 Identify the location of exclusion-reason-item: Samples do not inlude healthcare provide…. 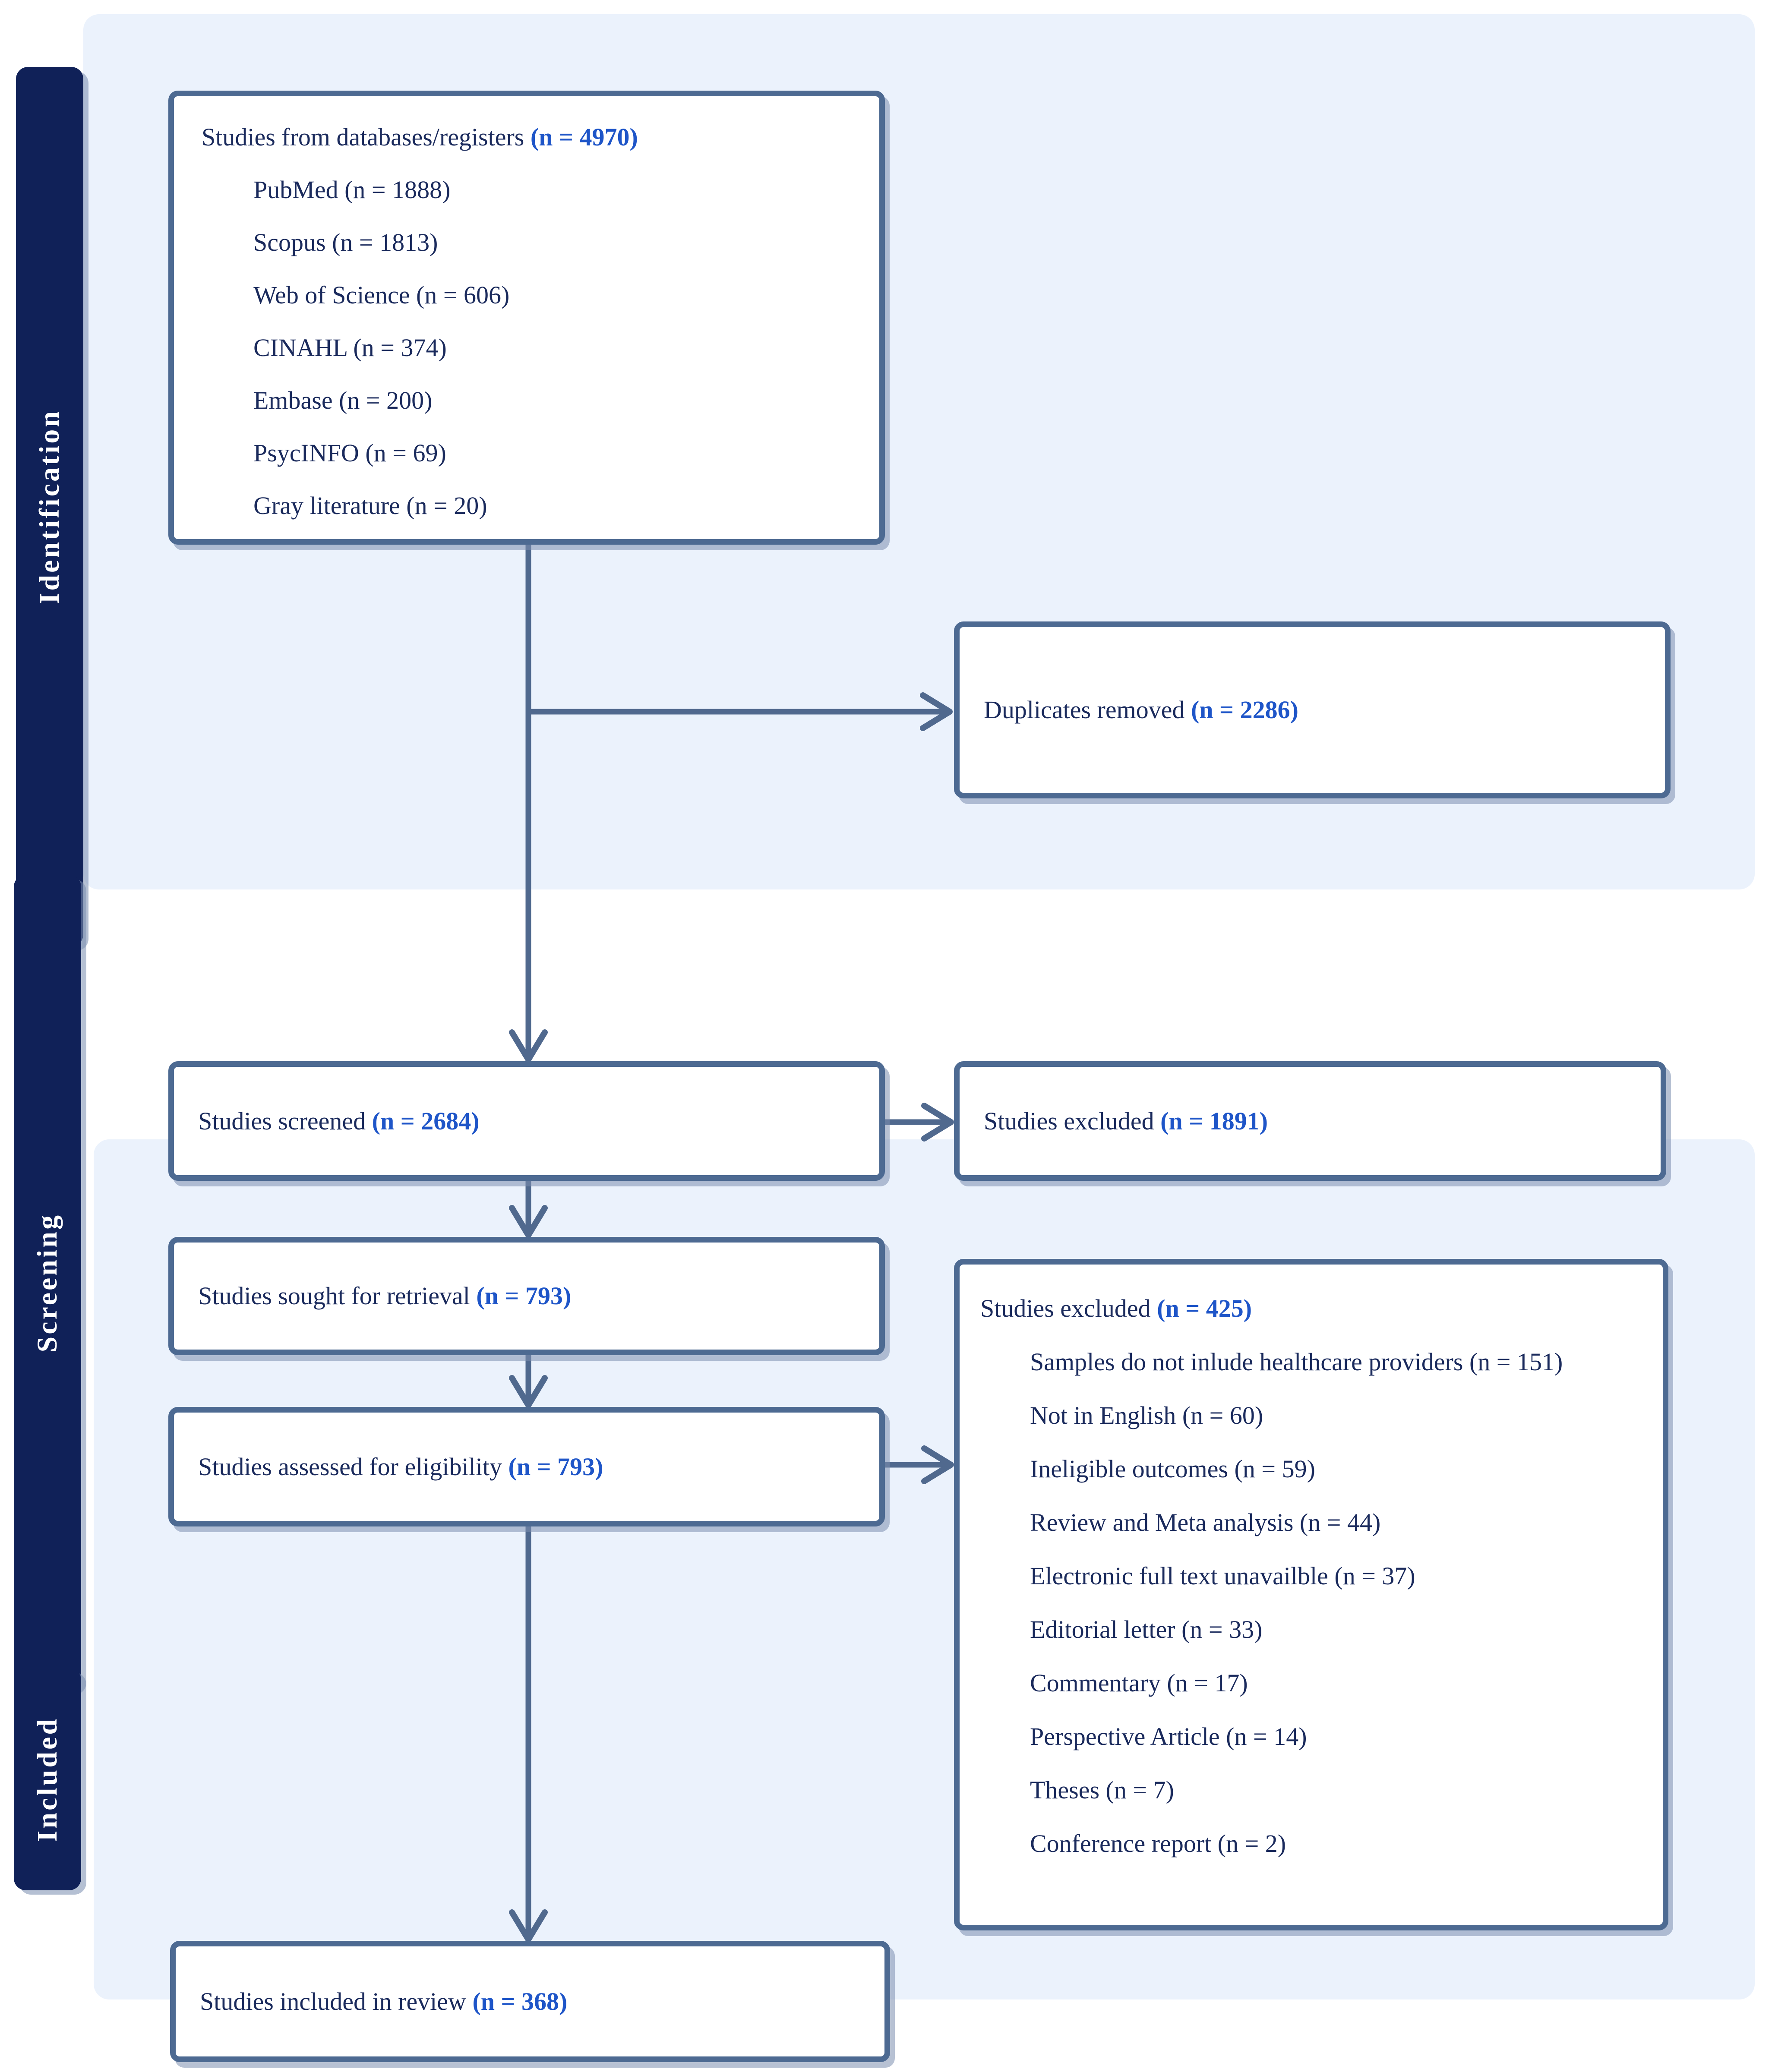
(1296, 1362).